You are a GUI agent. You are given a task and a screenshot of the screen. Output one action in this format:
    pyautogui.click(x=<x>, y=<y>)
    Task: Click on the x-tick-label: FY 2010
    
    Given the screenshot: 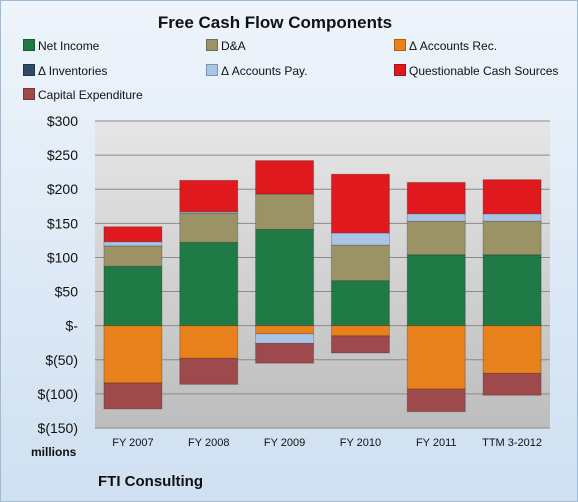 What is the action you would take?
    pyautogui.click(x=360, y=443)
    